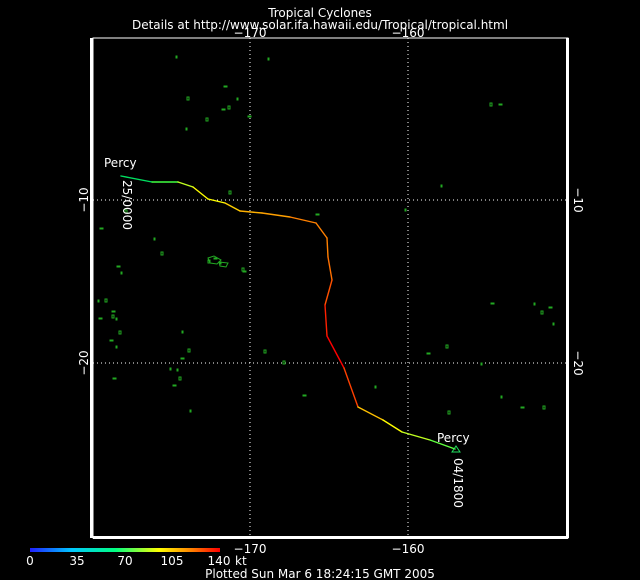 The width and height of the screenshot is (640, 580). I want to click on legend-label-35: 35, so click(76, 561).